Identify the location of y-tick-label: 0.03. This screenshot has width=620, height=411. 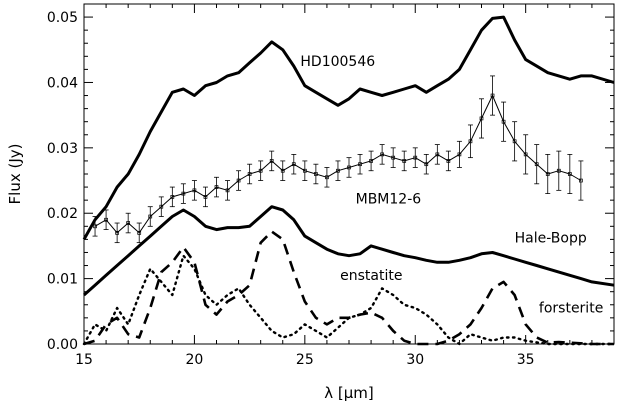
(62, 149).